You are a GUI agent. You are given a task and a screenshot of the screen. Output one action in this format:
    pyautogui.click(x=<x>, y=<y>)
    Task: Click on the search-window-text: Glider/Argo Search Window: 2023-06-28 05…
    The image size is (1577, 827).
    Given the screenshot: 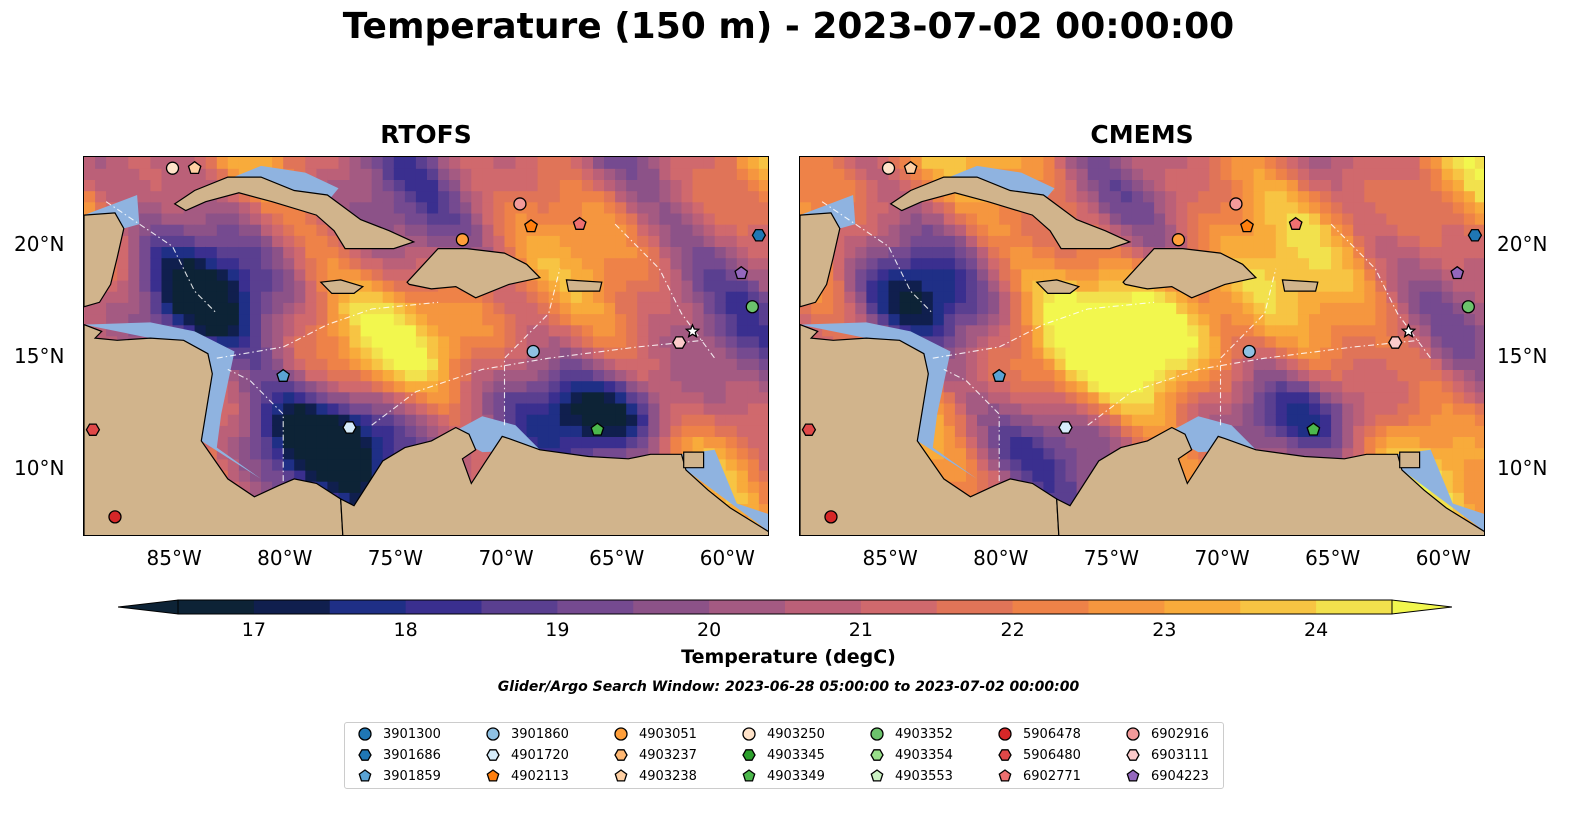 What is the action you would take?
    pyautogui.click(x=788, y=687)
    